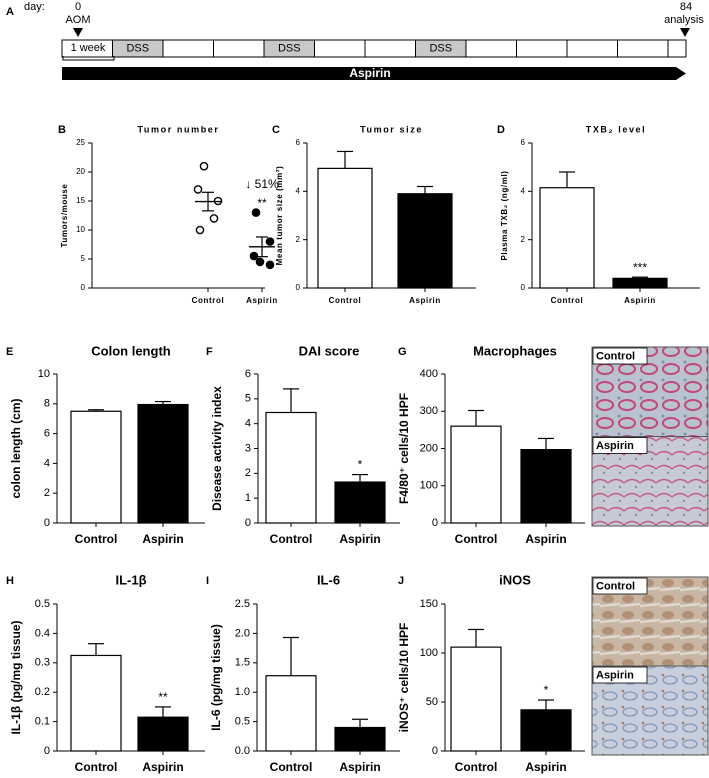  I want to click on y-tick-label: 15, so click(80, 200).